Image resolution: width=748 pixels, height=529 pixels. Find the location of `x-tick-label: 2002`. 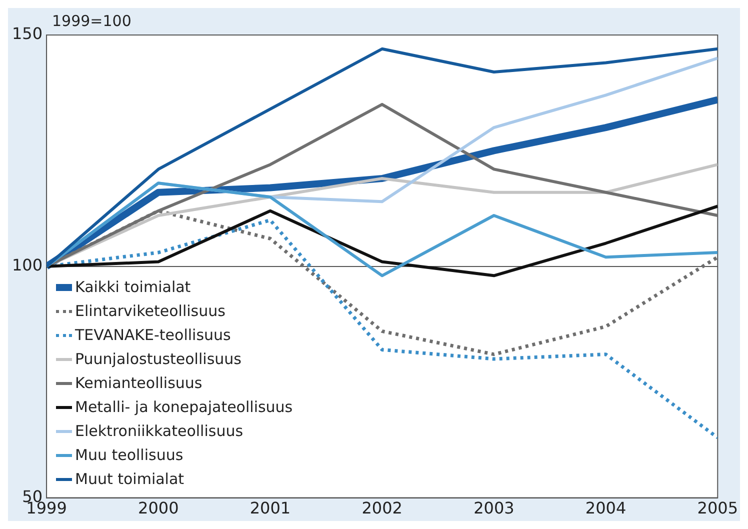

x-tick-label: 2002 is located at coordinates (382, 508).